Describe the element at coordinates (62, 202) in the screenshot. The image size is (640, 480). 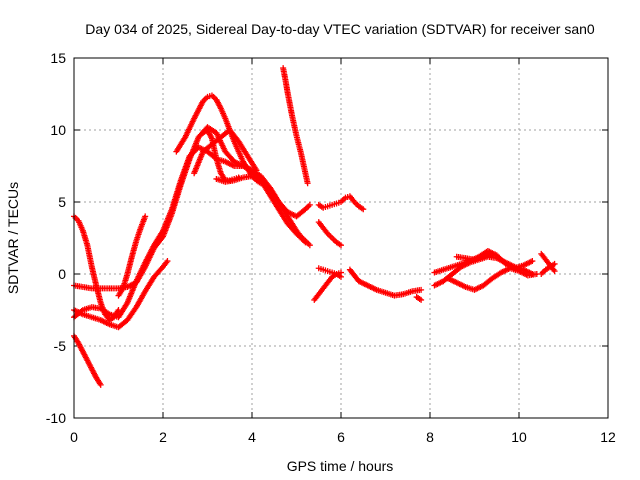
I see `y-tick-label: 5` at that location.